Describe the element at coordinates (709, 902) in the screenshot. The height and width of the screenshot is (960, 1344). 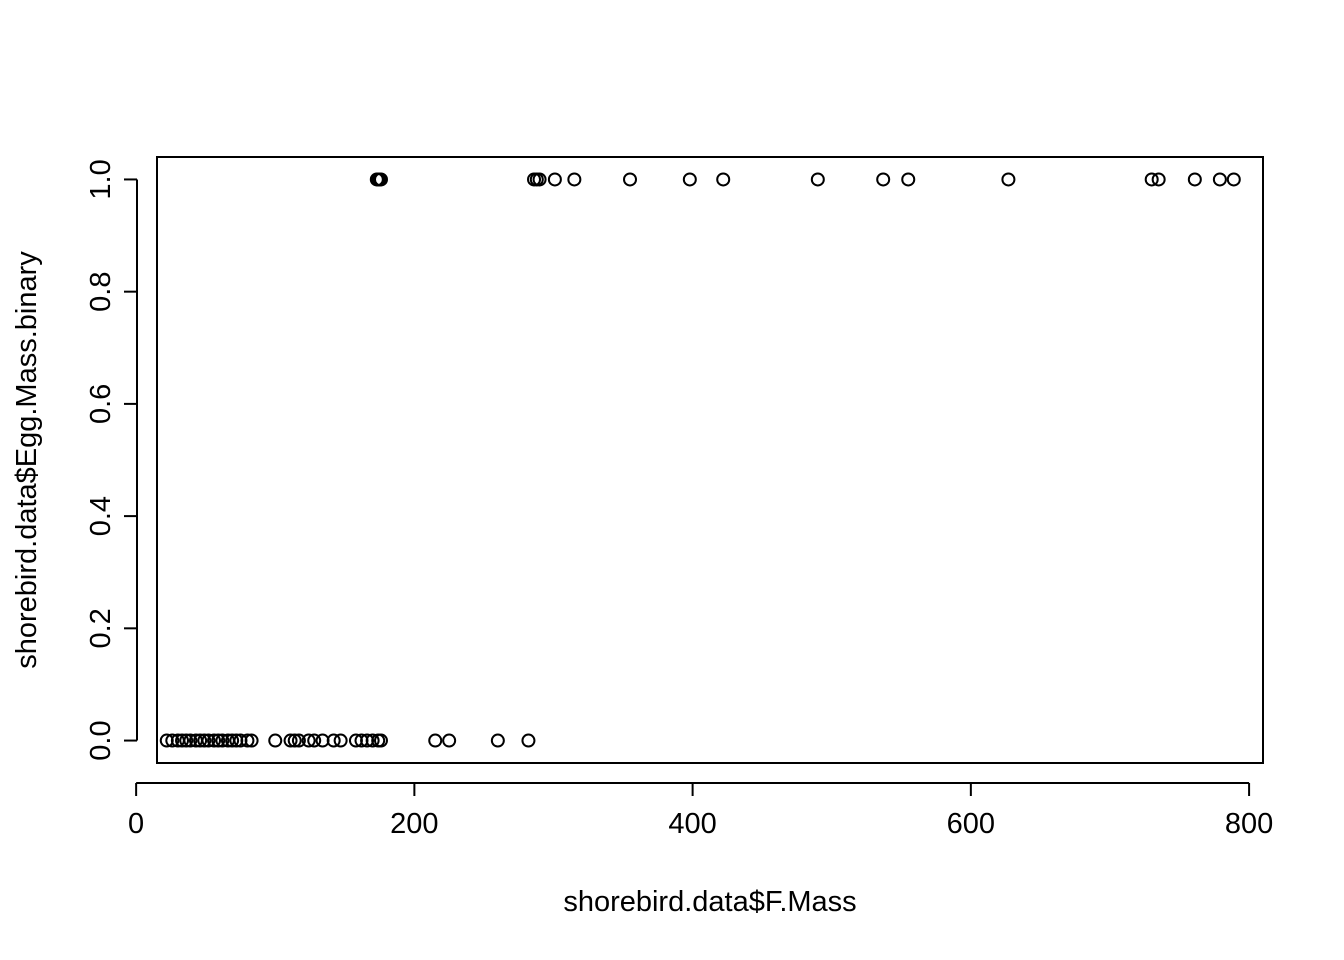
I see `x-axis-label: shorebird.data$F.Mass` at that location.